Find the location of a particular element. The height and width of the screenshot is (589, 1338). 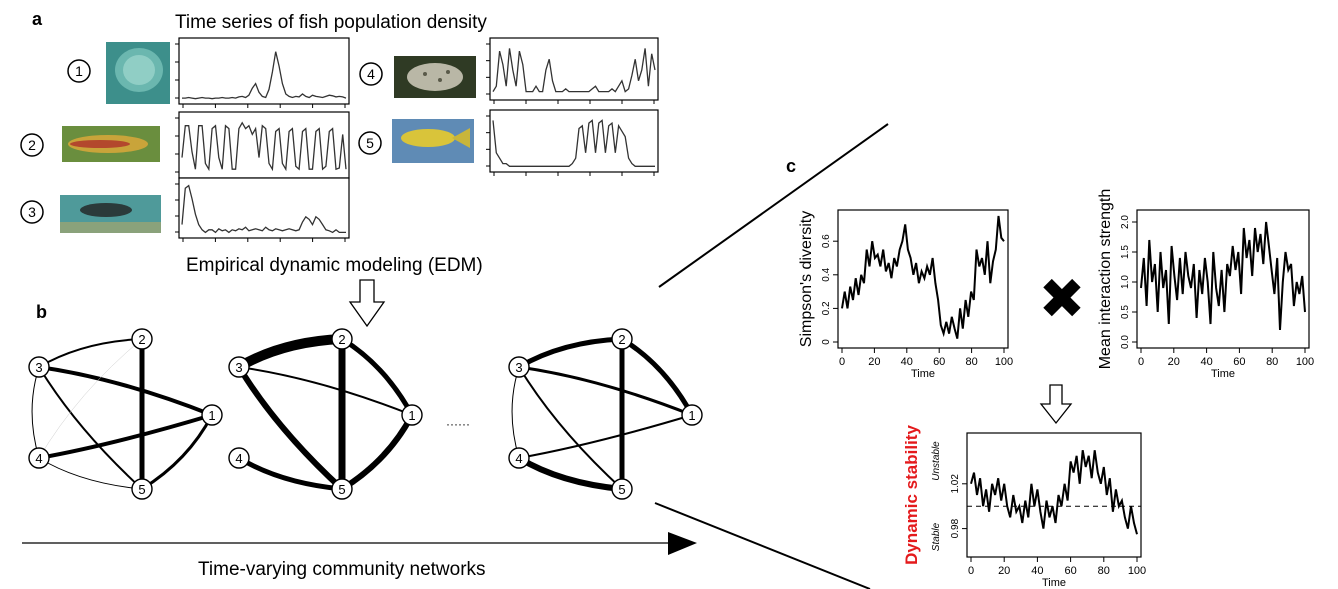

y-tick-label: 0.0 is located at coordinates (1125, 342).